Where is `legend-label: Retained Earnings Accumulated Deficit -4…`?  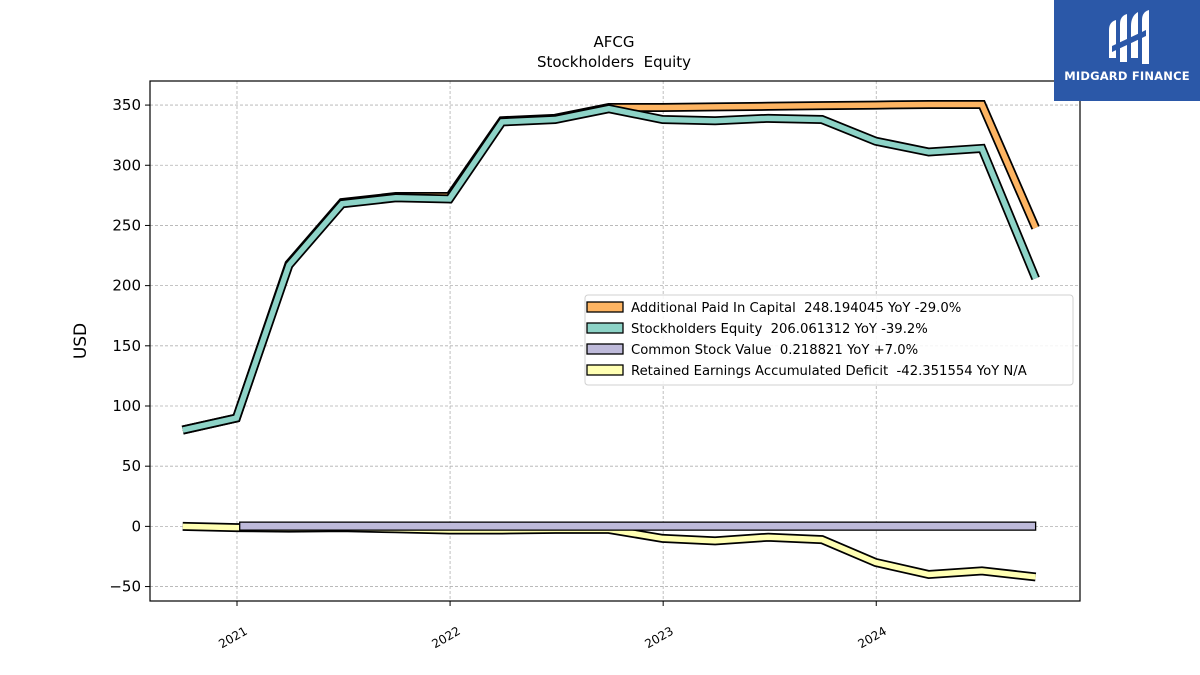 legend-label: Retained Earnings Accumulated Deficit -4… is located at coordinates (829, 371).